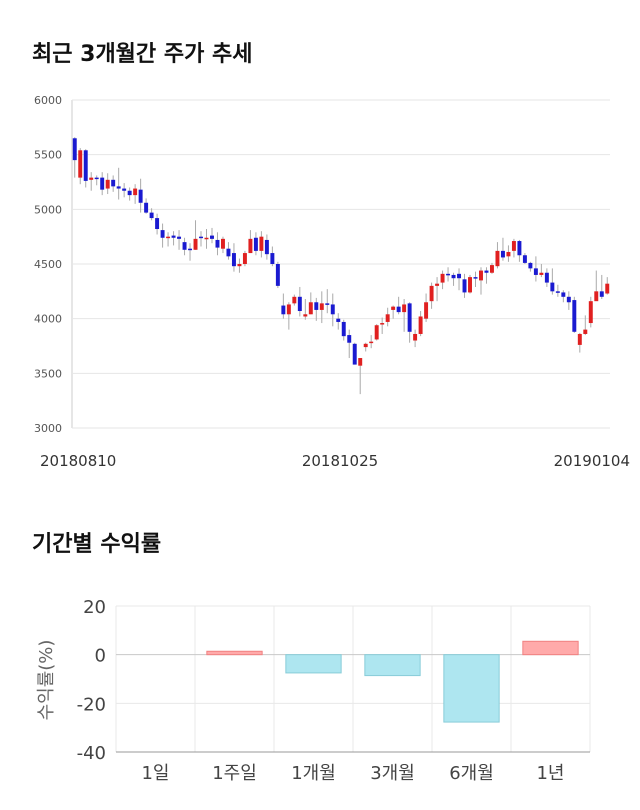 This screenshot has width=640, height=810. I want to click on y-tick-label: 5000, so click(48, 209).